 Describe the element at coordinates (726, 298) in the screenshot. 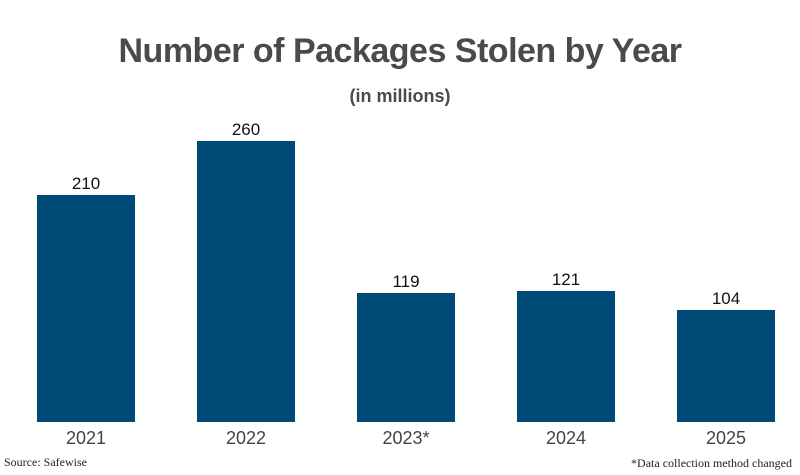

I see `value-label: 104` at that location.